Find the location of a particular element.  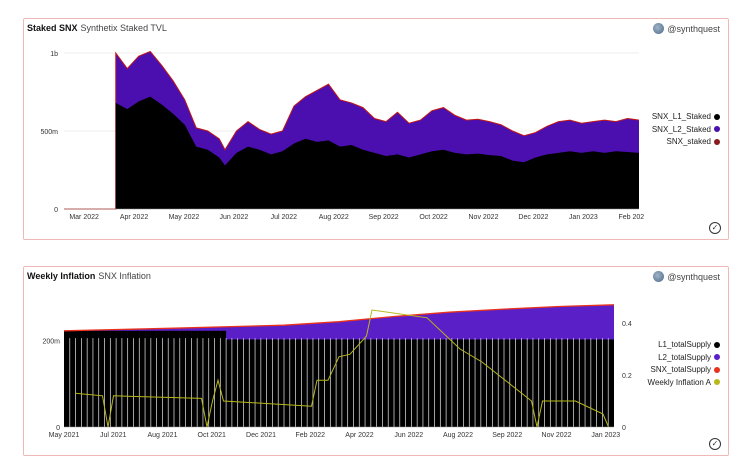

legend-item: SNX_L1_Staked is located at coordinates (686, 117).